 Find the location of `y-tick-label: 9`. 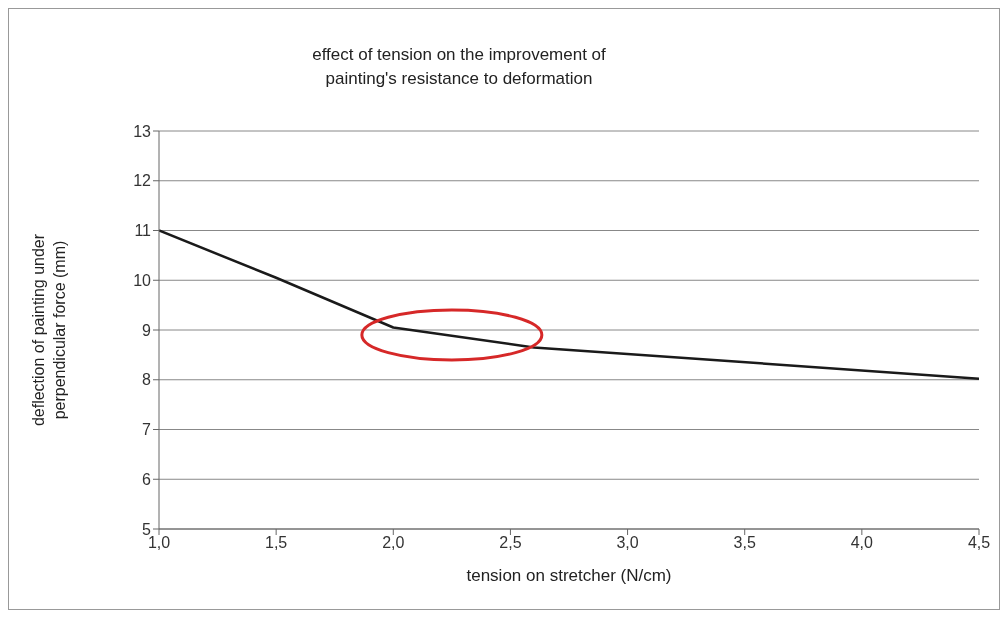

y-tick-label: 9 is located at coordinates (147, 330).